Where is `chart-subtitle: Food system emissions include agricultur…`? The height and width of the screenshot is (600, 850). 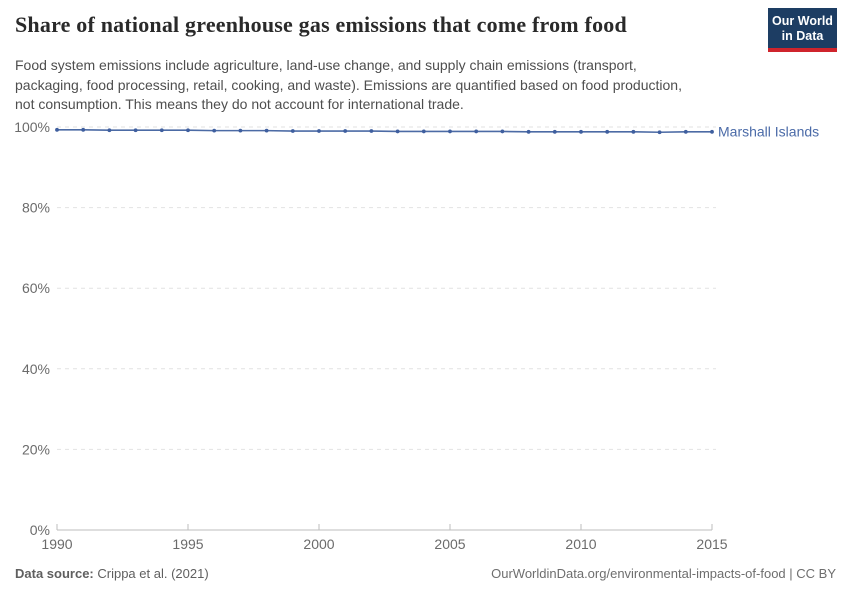 chart-subtitle: Food system emissions include agricultur… is located at coordinates (378, 85).